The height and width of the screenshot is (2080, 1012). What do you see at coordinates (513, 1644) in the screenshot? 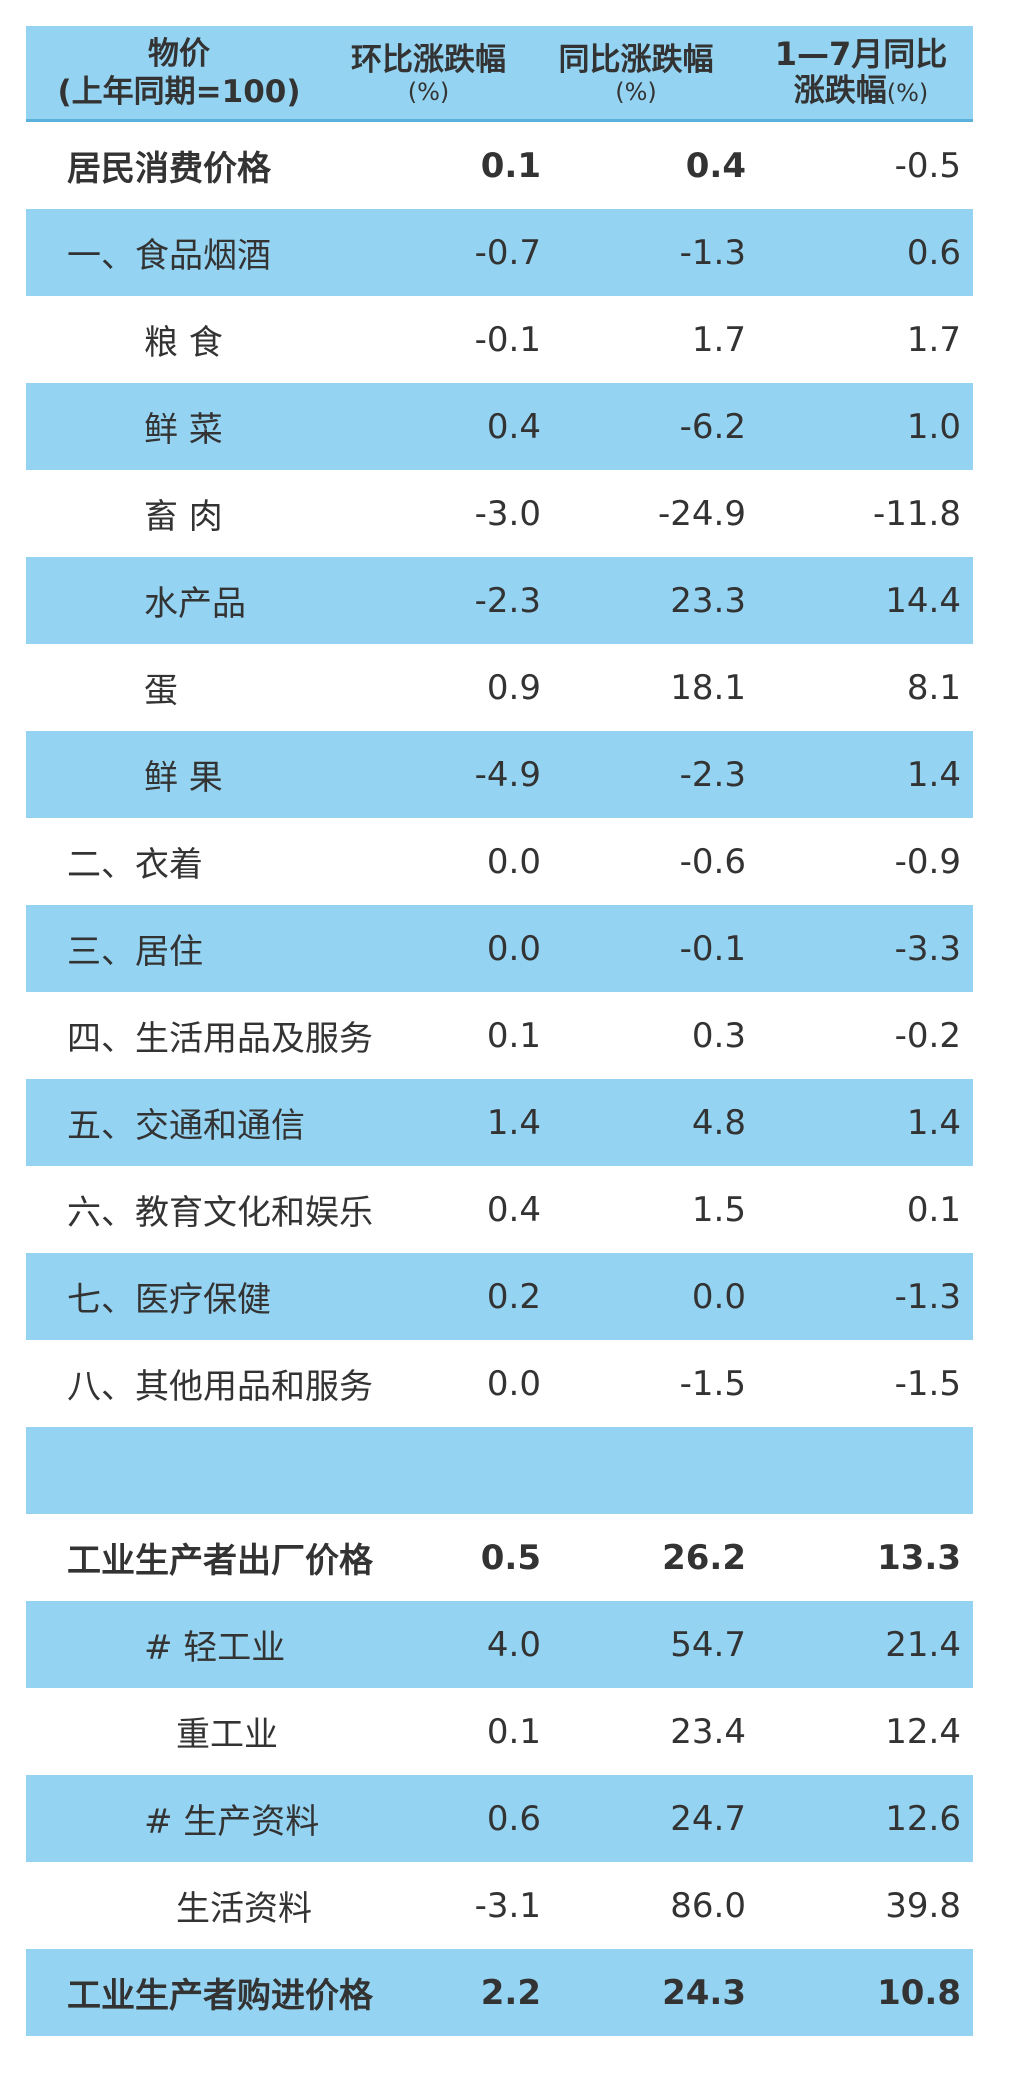
I see `row-mom: 4.0` at bounding box center [513, 1644].